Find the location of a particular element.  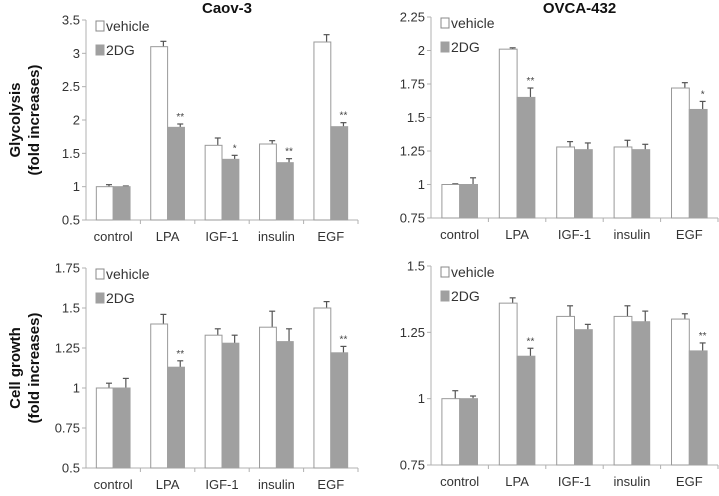

y-tick-label: 3.5 is located at coordinates (71, 20).